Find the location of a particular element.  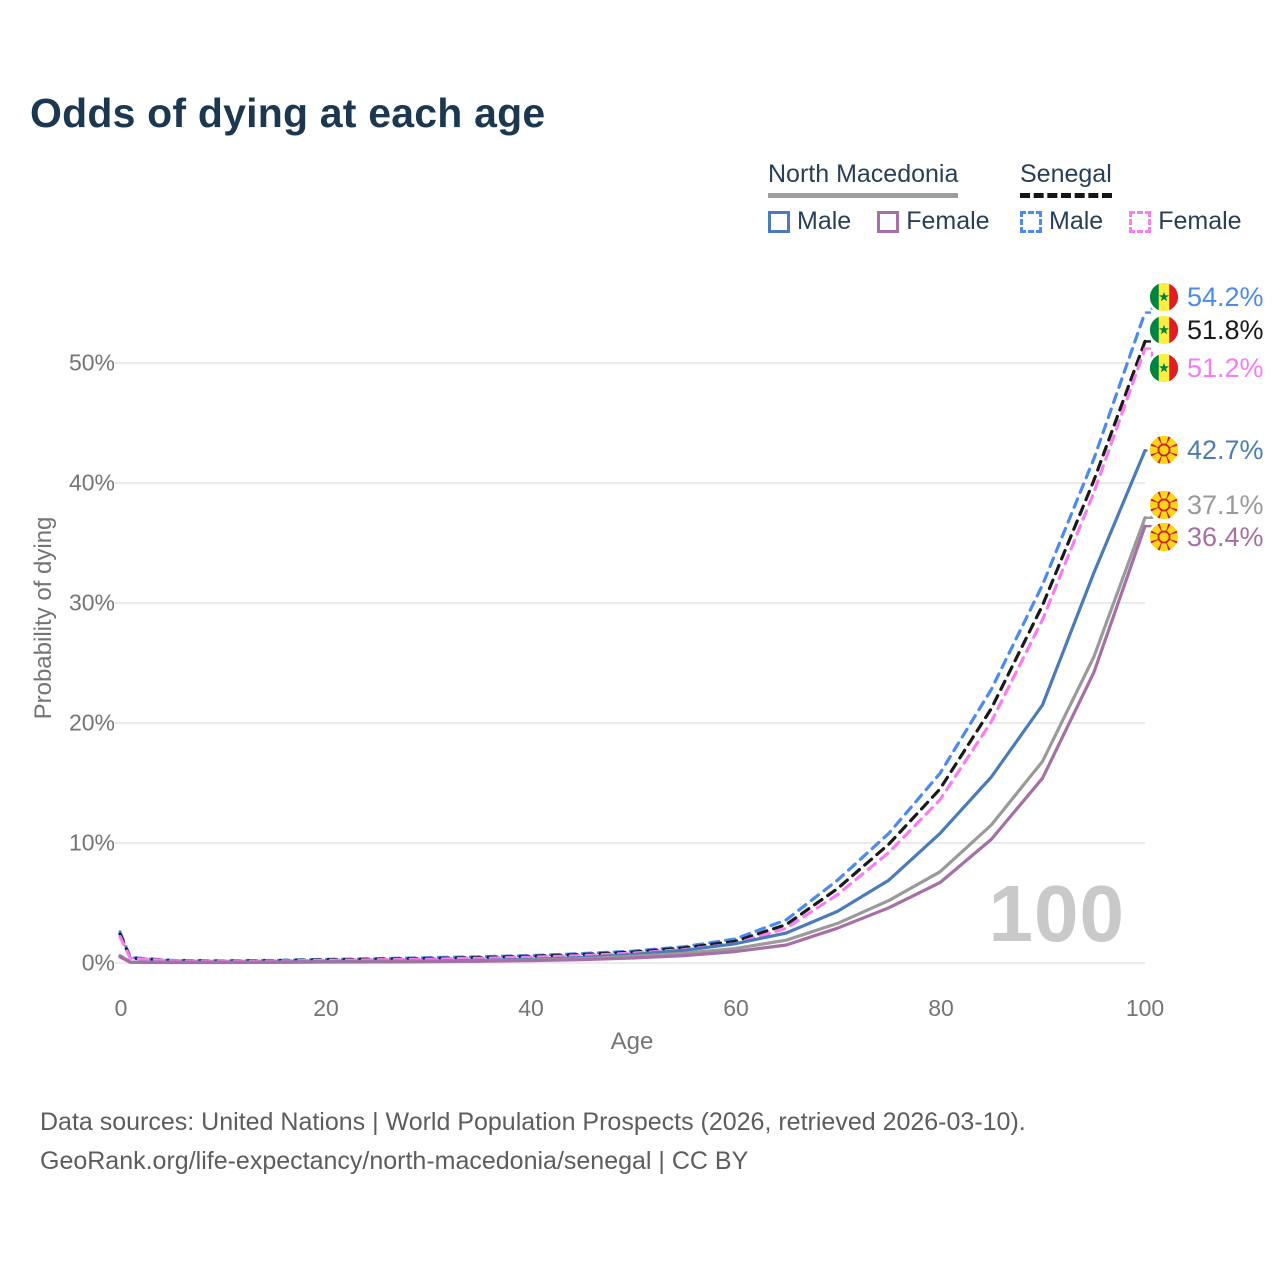

legend-item-sn-female: Female is located at coordinates (1185, 221).